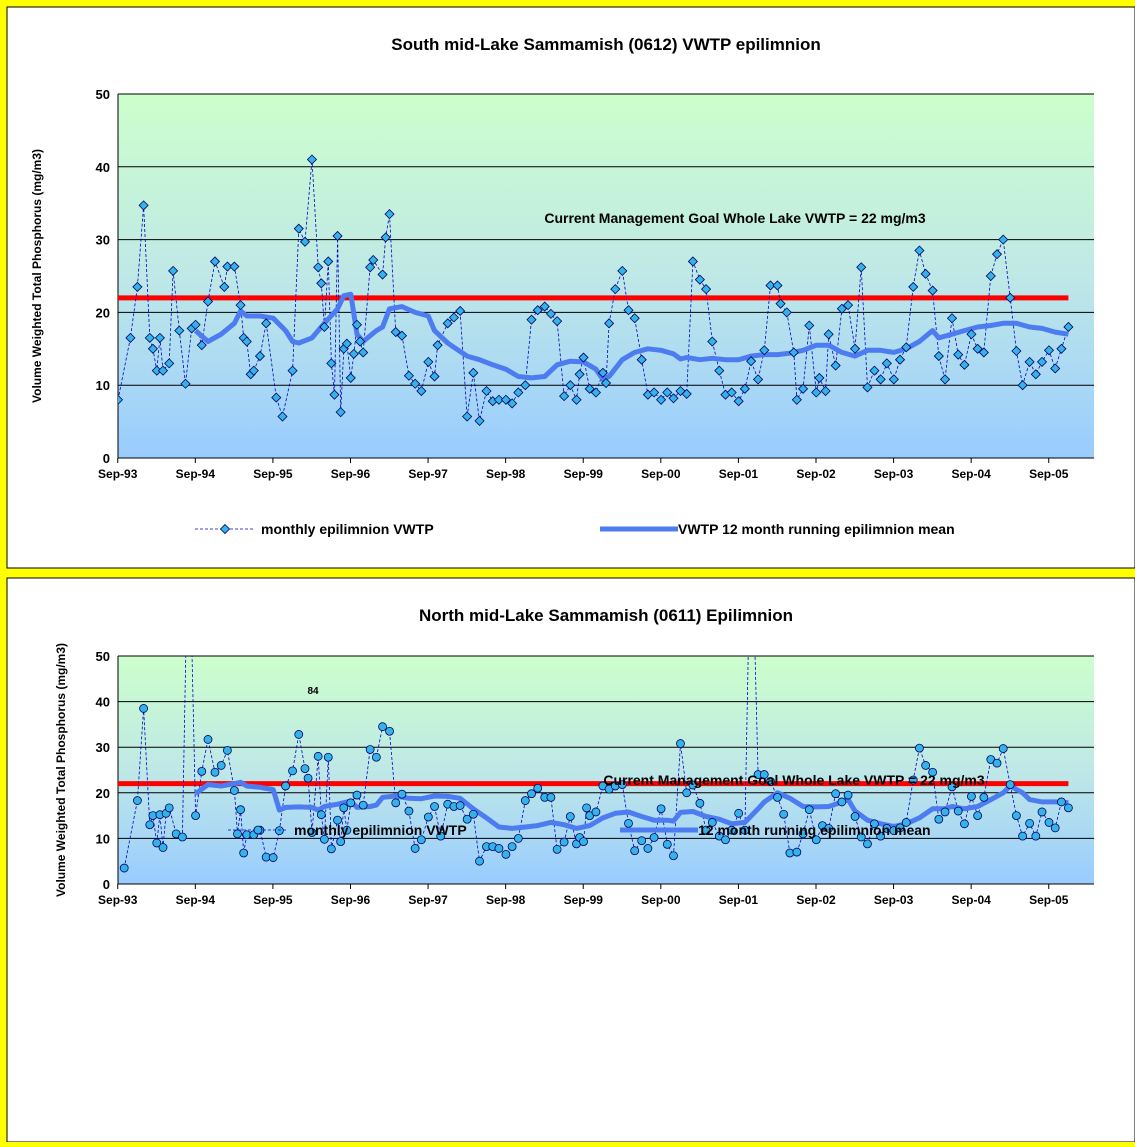 This screenshot has height=1147, width=1135. What do you see at coordinates (584, 474) in the screenshot?
I see `x-tick-label: Sep-99` at bounding box center [584, 474].